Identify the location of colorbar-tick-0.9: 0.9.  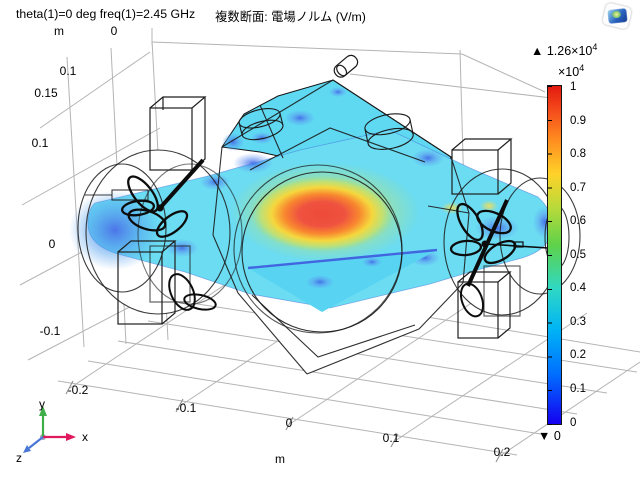
(578, 121).